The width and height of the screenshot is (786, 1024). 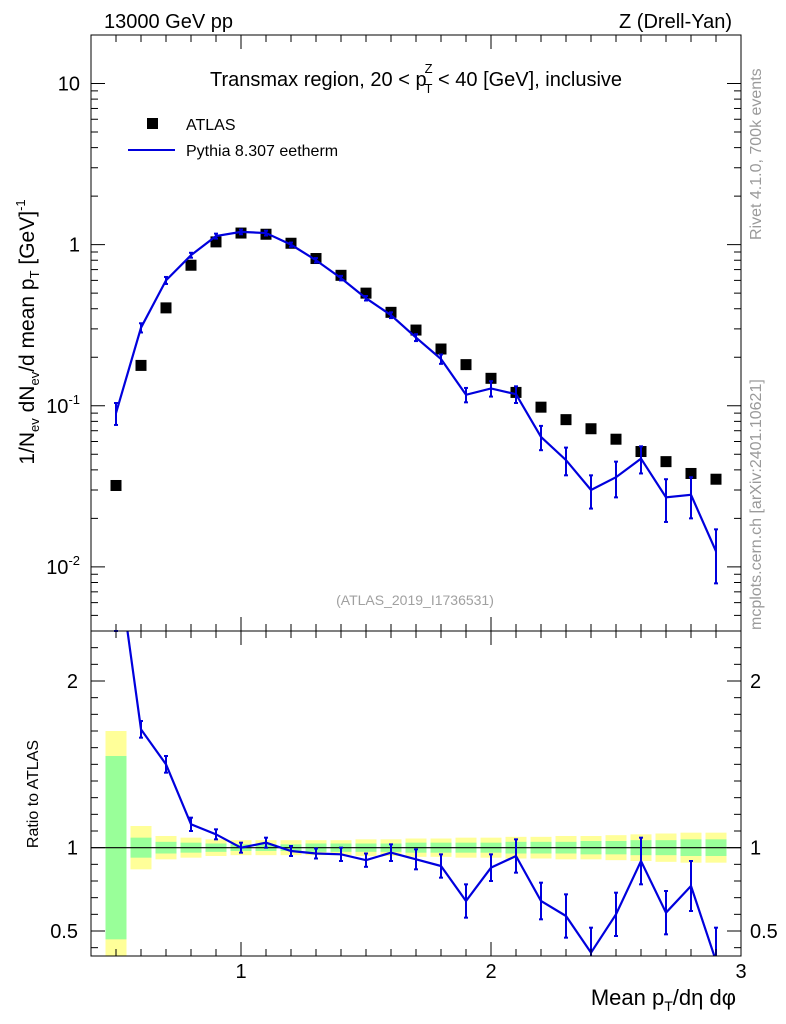 I want to click on main-ytick-label: 1, so click(x=74, y=246).